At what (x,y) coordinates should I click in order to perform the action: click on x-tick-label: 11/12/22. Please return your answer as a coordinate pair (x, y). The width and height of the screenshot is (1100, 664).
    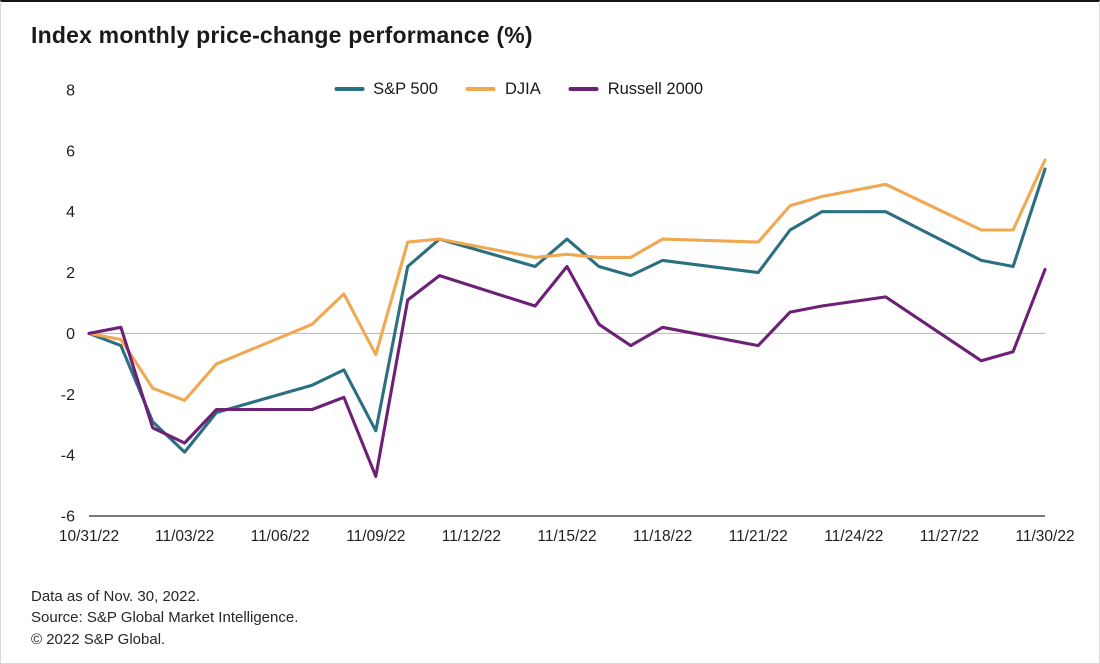
    Looking at the image, I should click on (471, 536).